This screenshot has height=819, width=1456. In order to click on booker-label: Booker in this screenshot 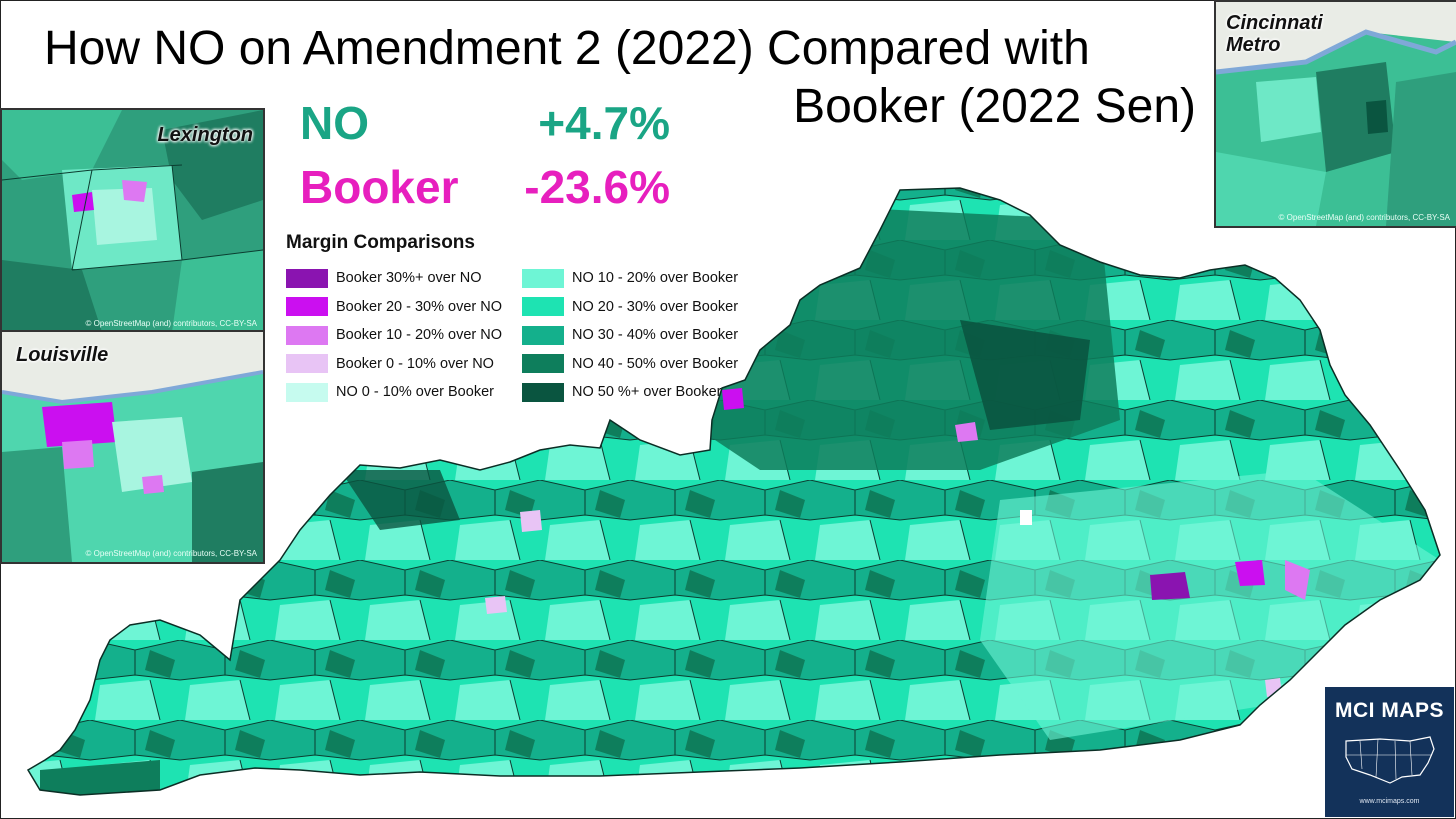, I will do `click(379, 187)`.